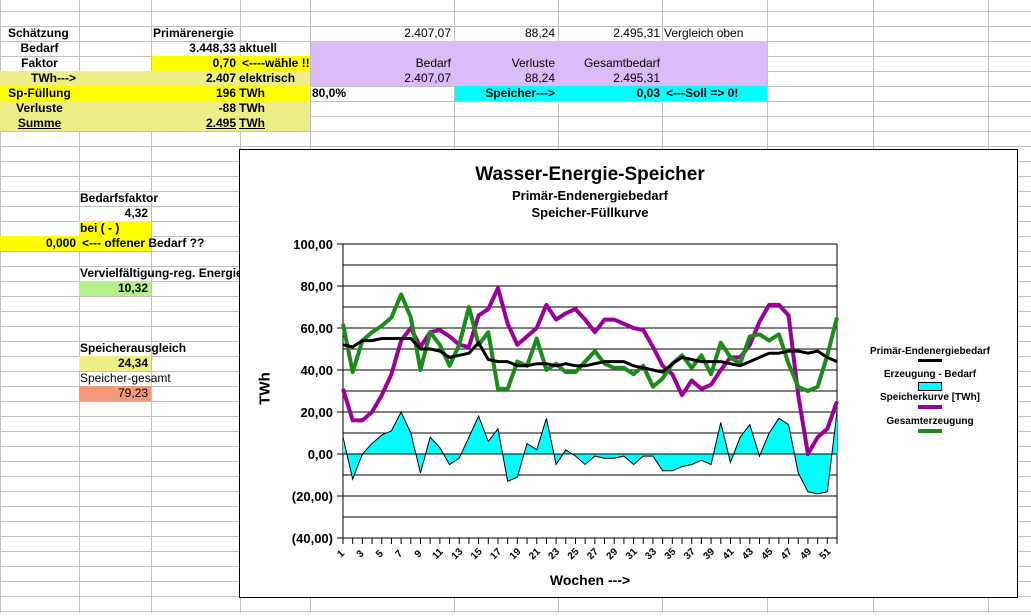 The width and height of the screenshot is (1031, 616). What do you see at coordinates (195, 123) in the screenshot?
I see `summe-value: 2.495` at bounding box center [195, 123].